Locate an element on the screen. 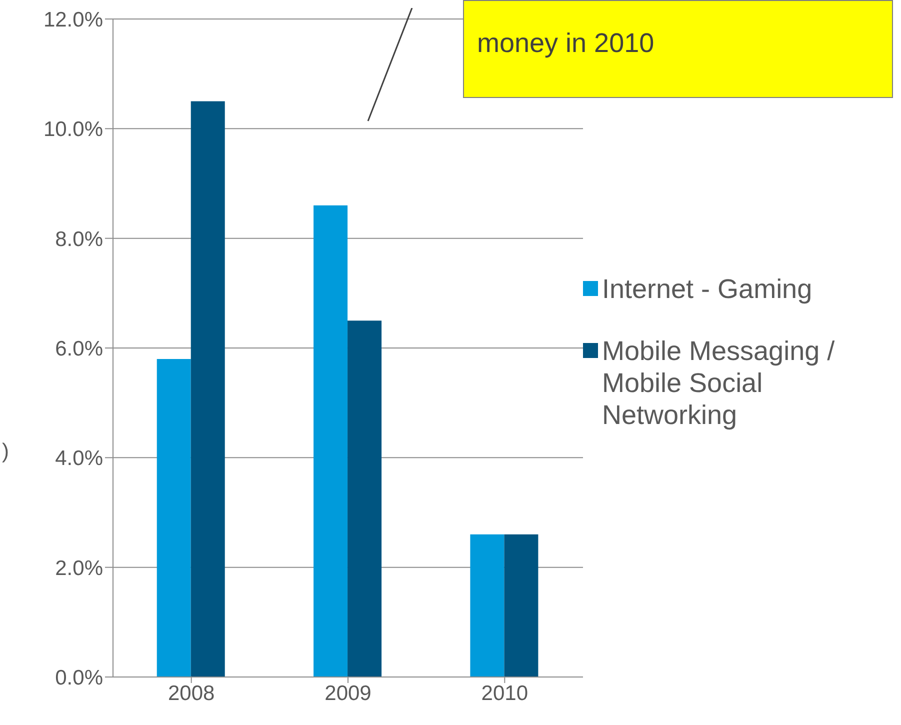 The image size is (901, 725). annotation: money in 2010 is located at coordinates (565, 43).